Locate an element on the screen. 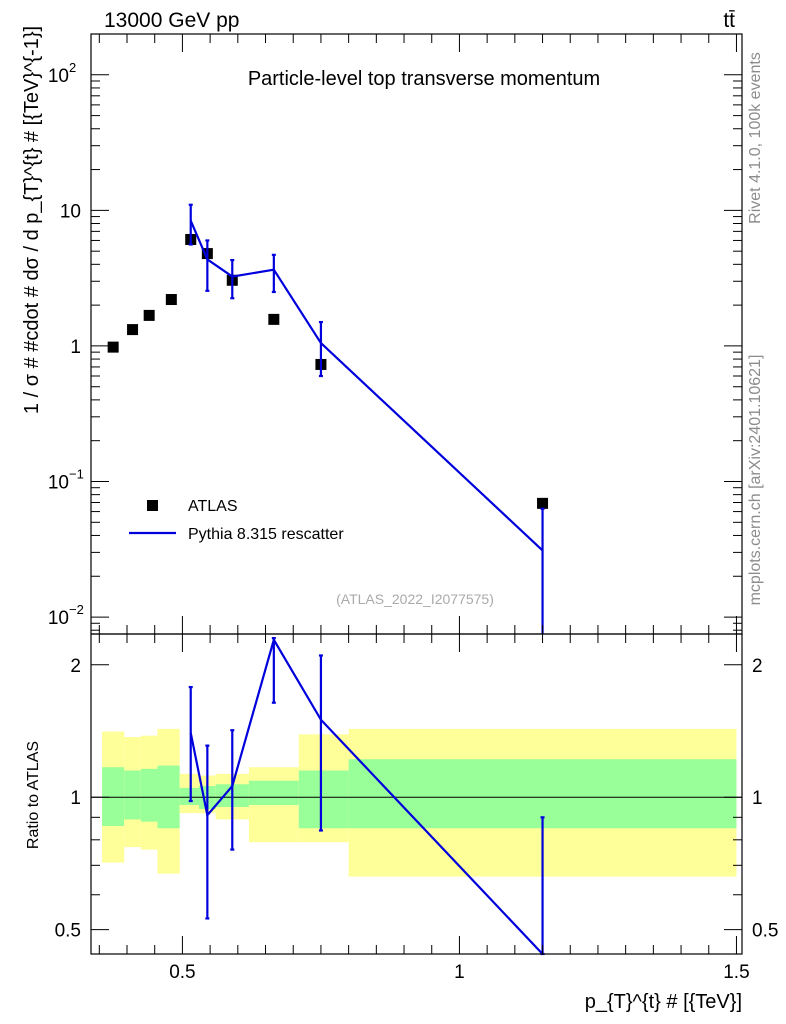  legend: ATLAS Pythia 8.315 rescatter is located at coordinates (236, 520).